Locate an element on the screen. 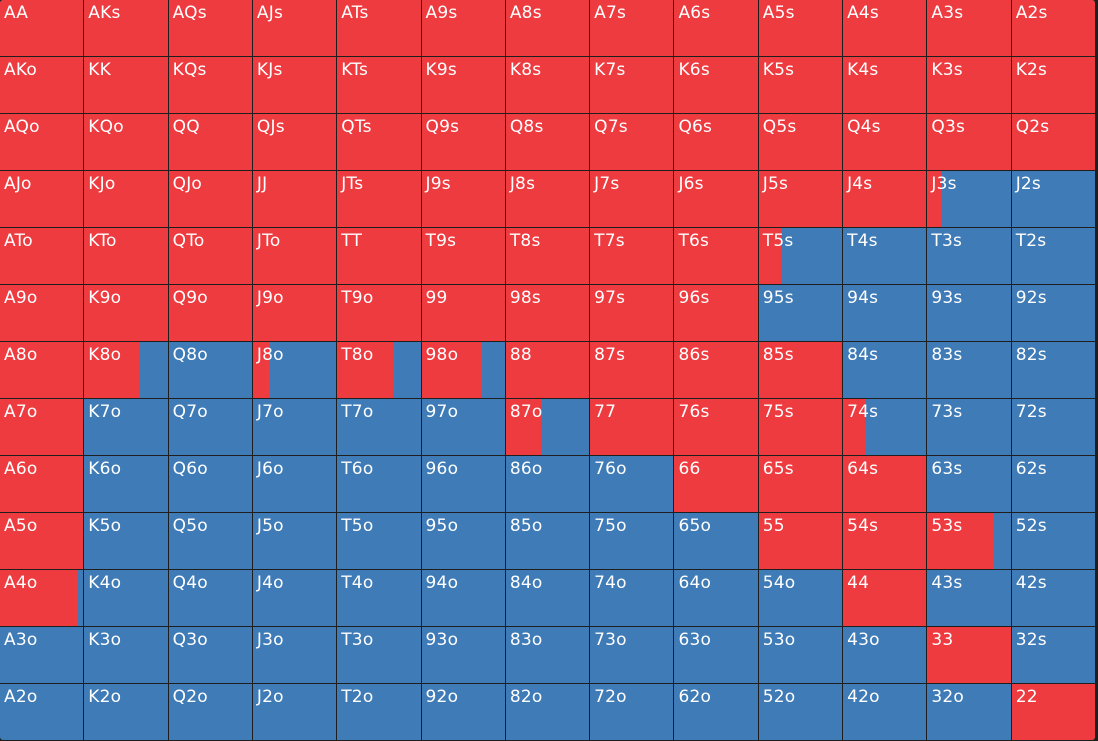 The height and width of the screenshot is (741, 1098). hand-cell: T2s is located at coordinates (1053, 256).